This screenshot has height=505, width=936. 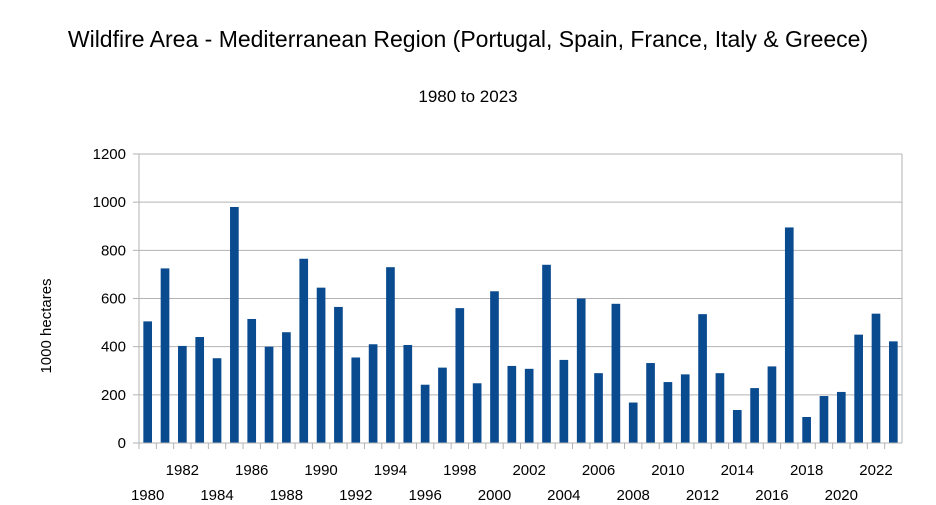 What do you see at coordinates (841, 495) in the screenshot?
I see `x-tick-label: 2020` at bounding box center [841, 495].